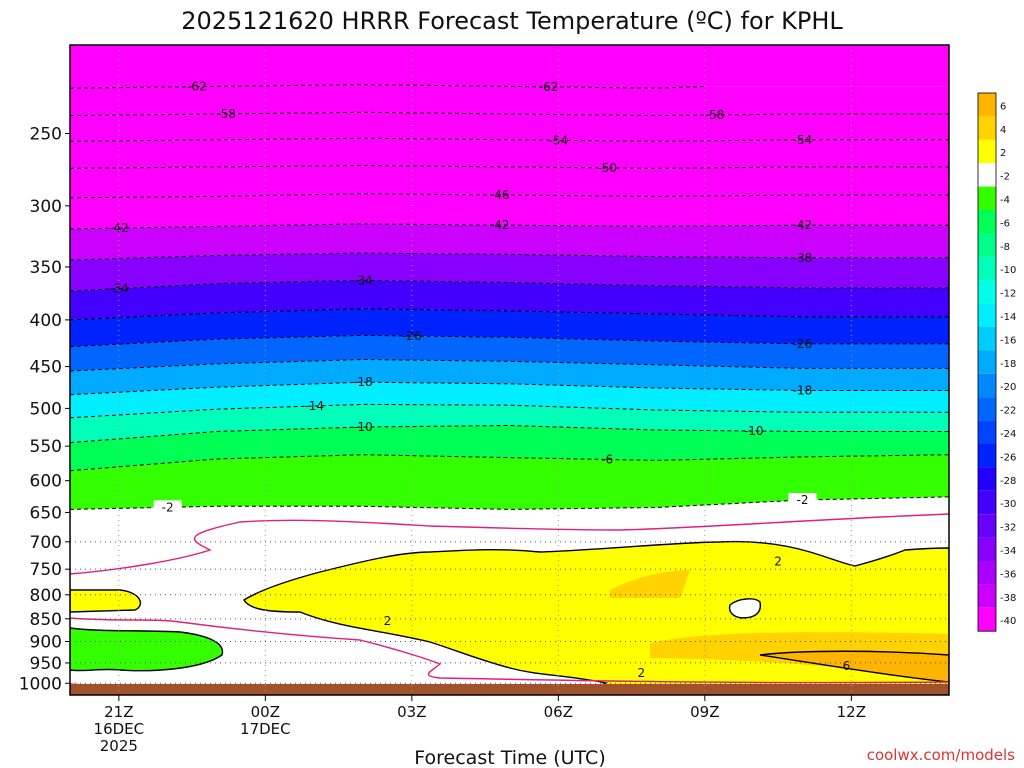  I want to click on colorbar-tick-label: -36, so click(1008, 574).